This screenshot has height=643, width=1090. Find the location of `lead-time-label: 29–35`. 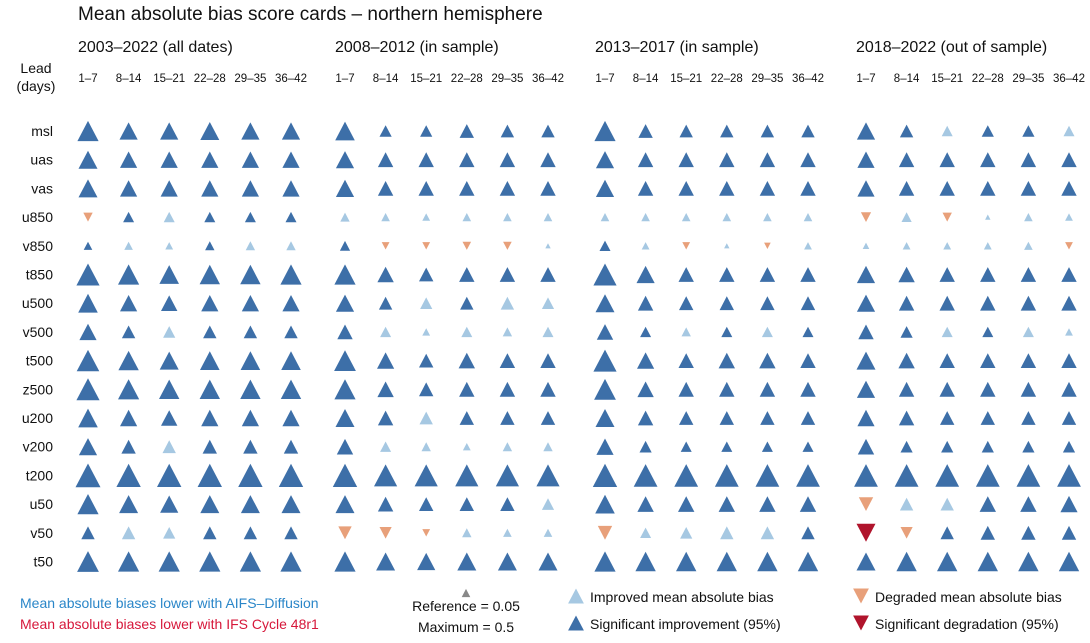

lead-time-label: 29–35 is located at coordinates (767, 79).